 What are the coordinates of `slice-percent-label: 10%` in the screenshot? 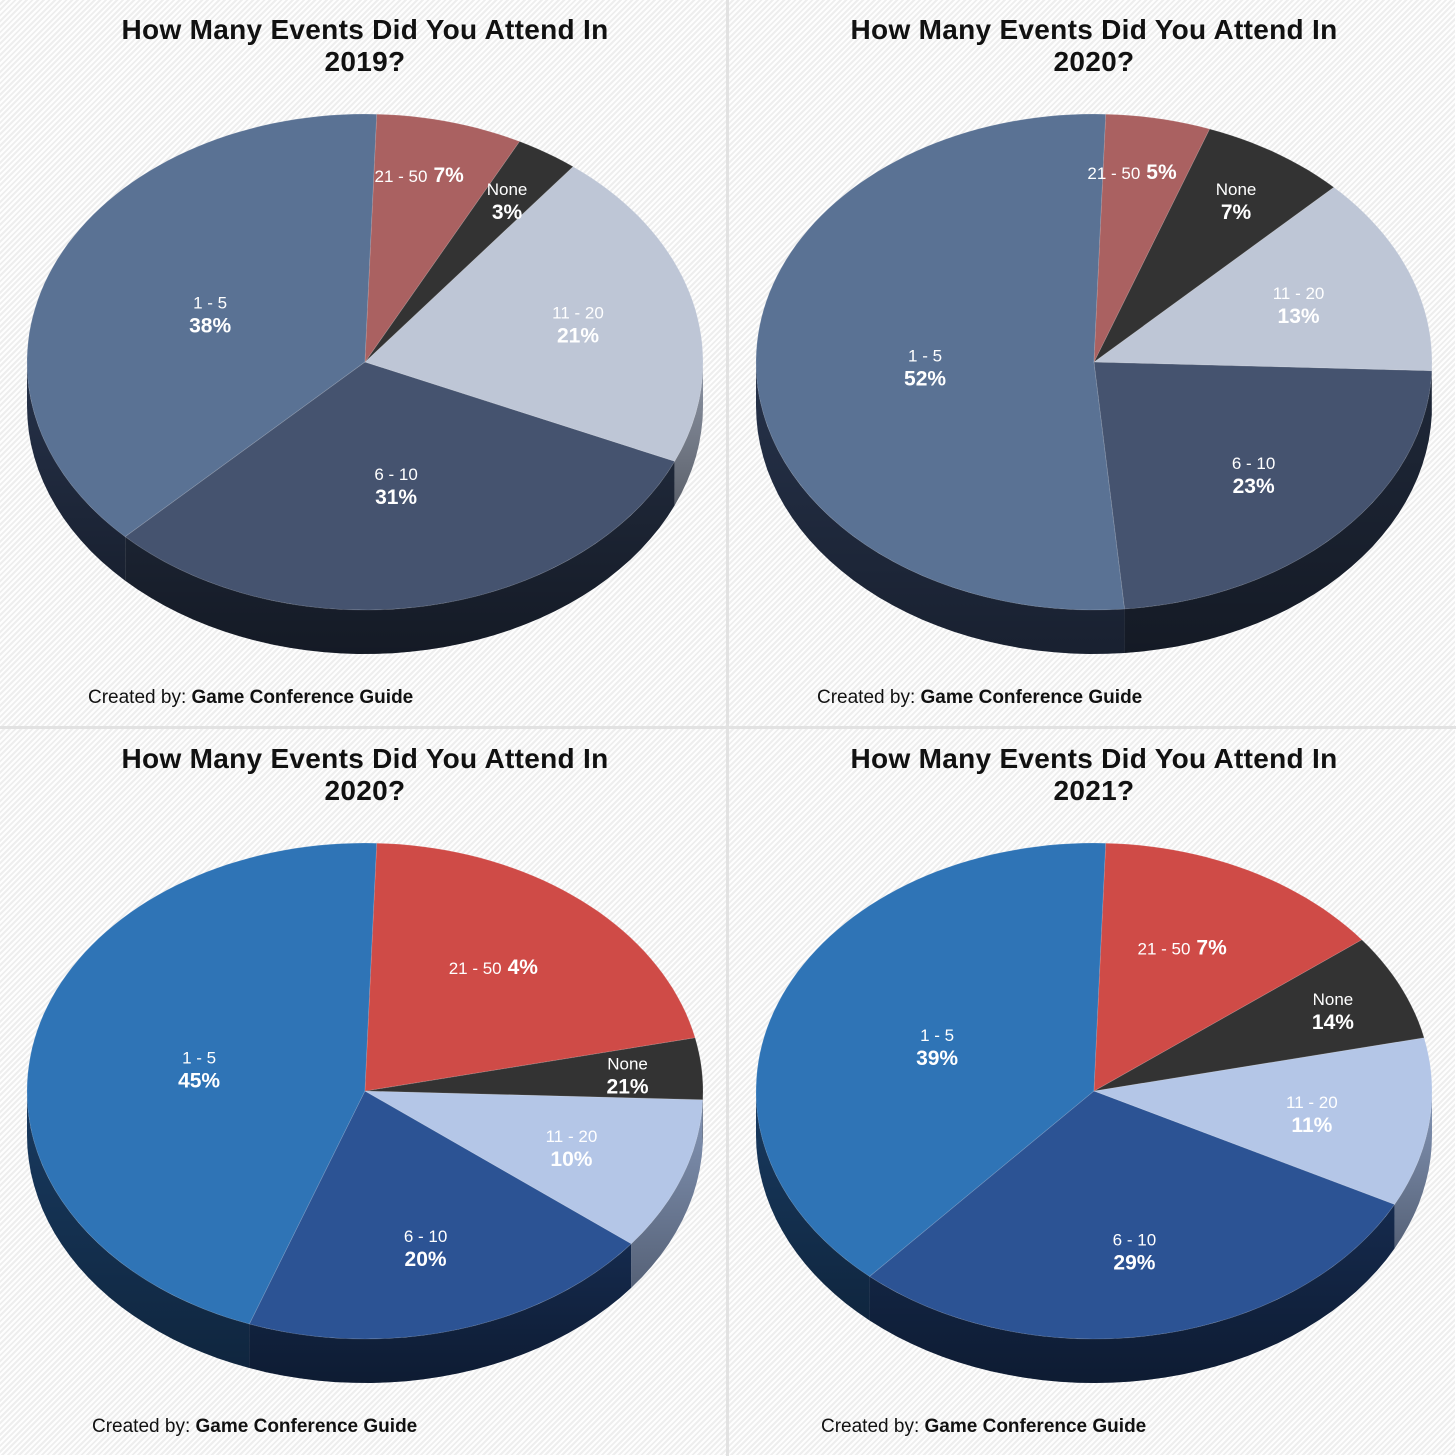 It's located at (571, 1159).